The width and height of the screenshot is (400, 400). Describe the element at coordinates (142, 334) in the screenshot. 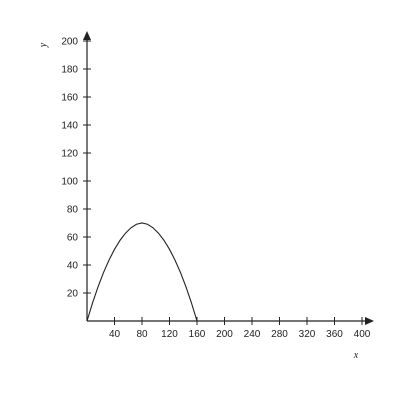

I see `x-tick-label: 80` at that location.